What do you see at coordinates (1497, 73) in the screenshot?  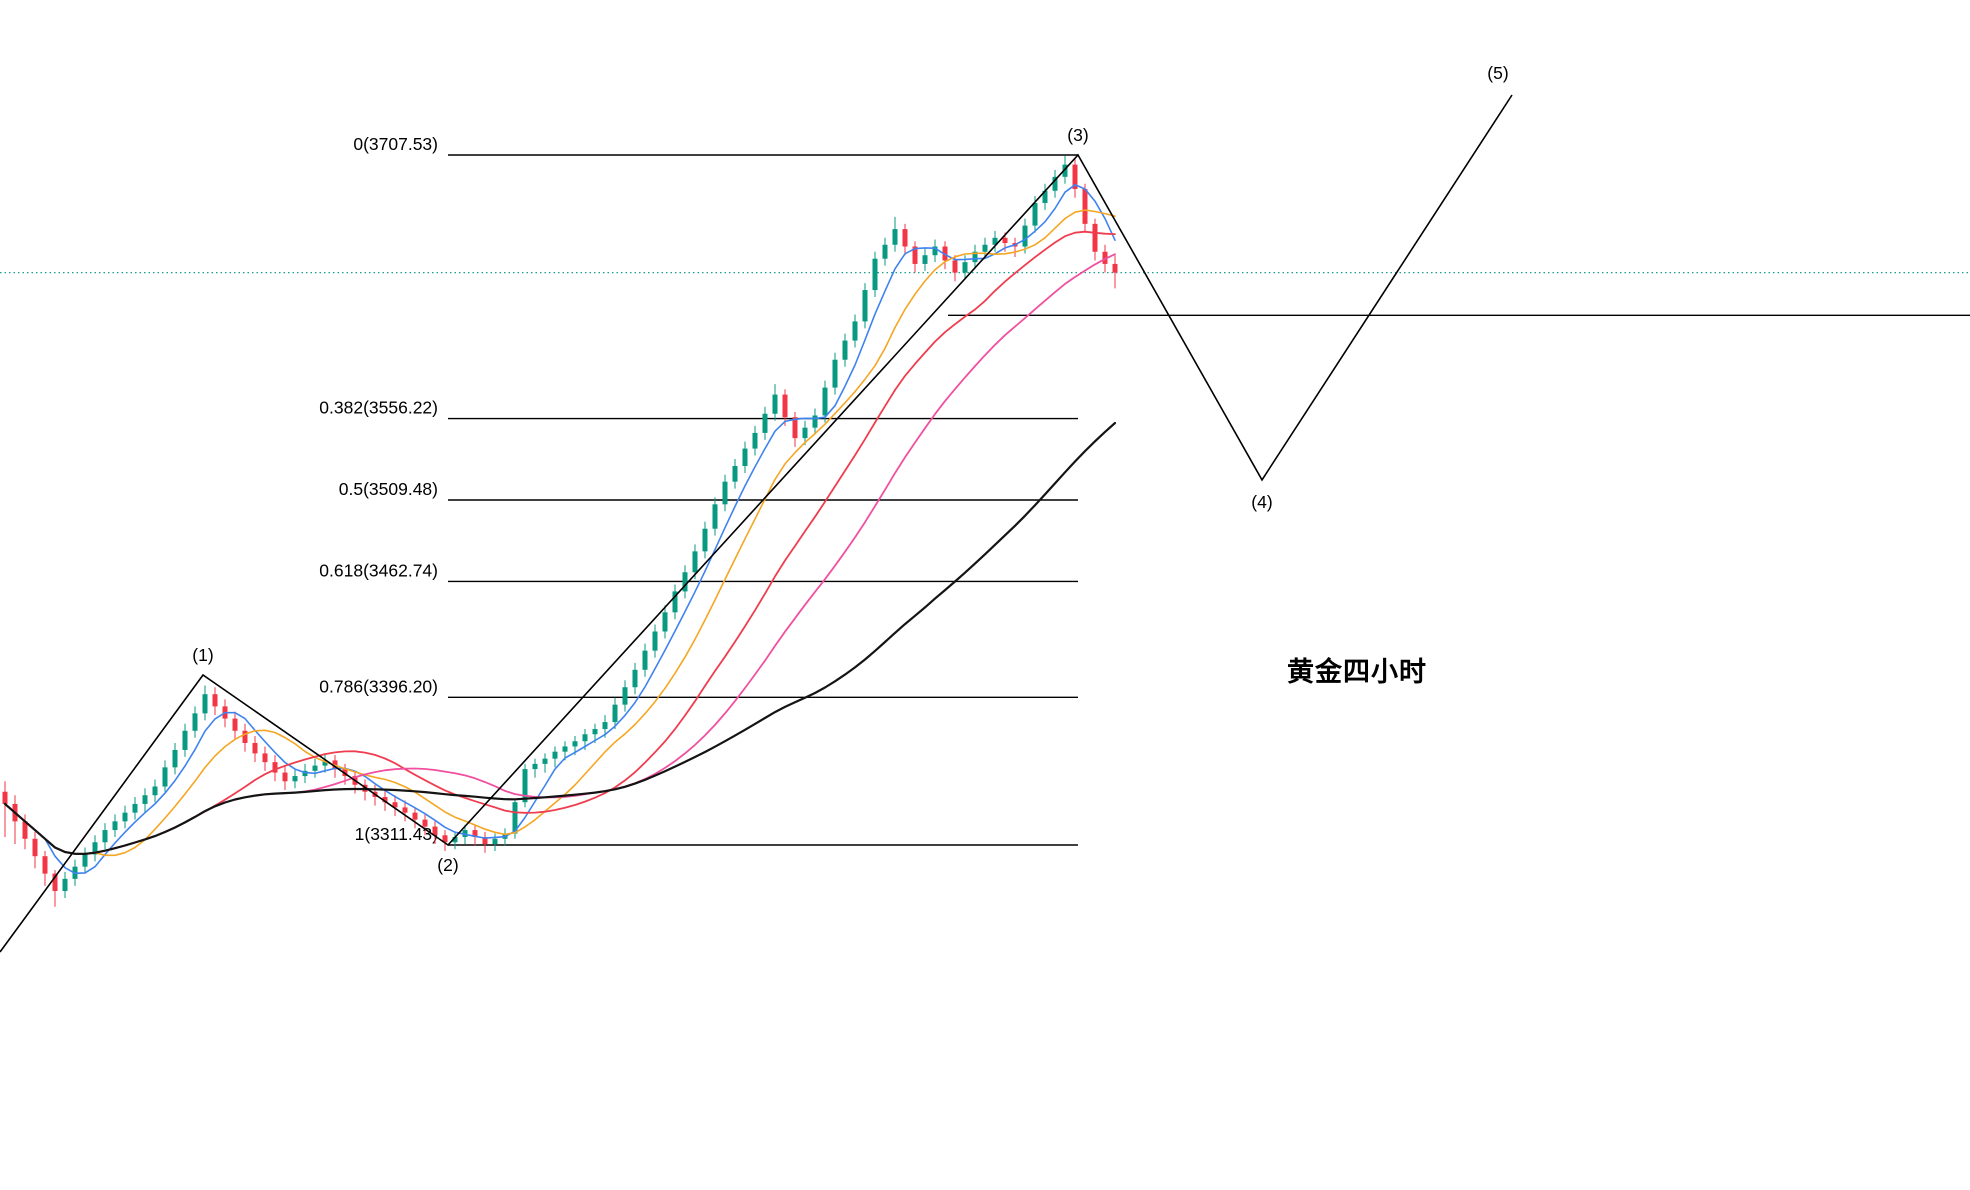 I see `wave-label: (5)` at bounding box center [1497, 73].